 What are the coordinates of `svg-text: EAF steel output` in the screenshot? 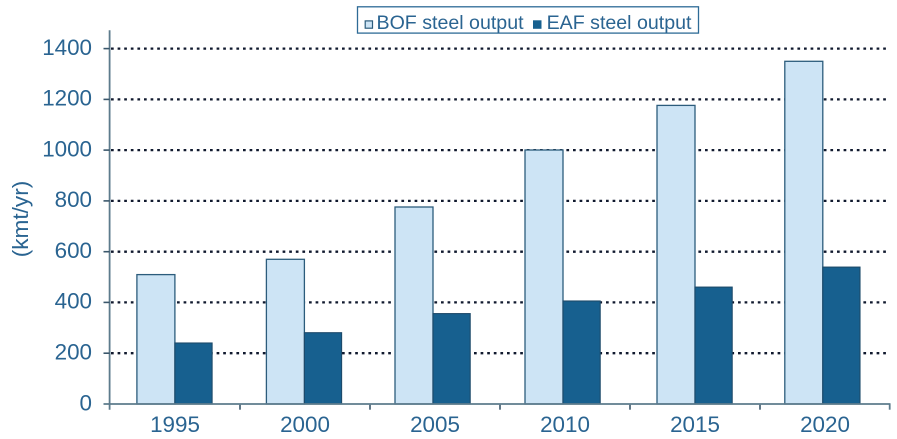 It's located at (619, 23).